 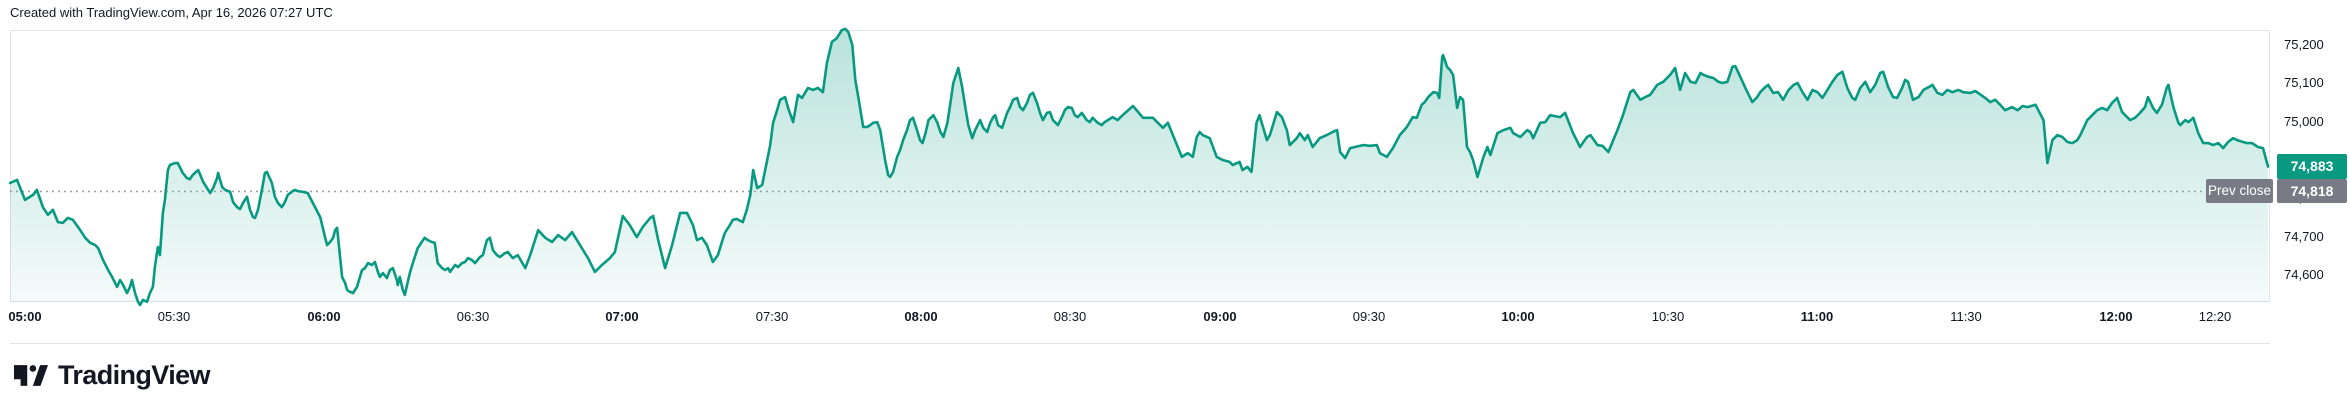 What do you see at coordinates (174, 316) in the screenshot?
I see `time-tick-label: 05:30` at bounding box center [174, 316].